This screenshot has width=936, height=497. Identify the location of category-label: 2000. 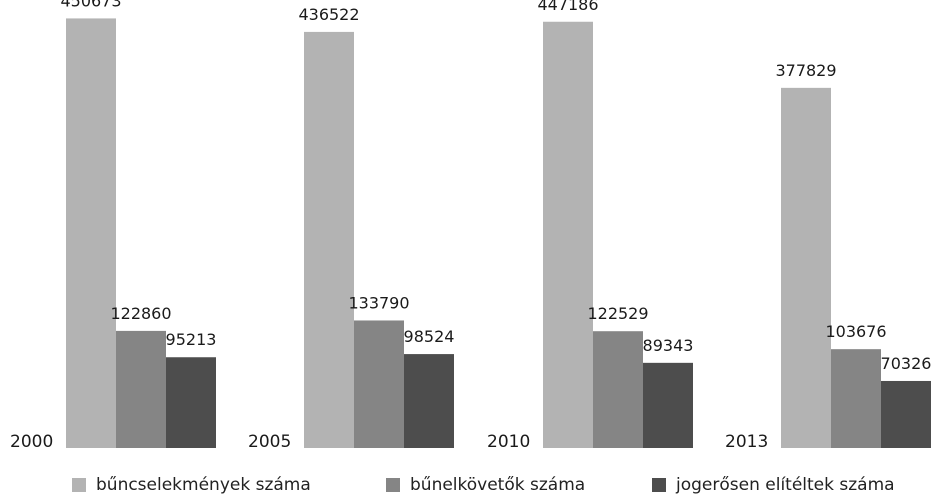
(31, 442).